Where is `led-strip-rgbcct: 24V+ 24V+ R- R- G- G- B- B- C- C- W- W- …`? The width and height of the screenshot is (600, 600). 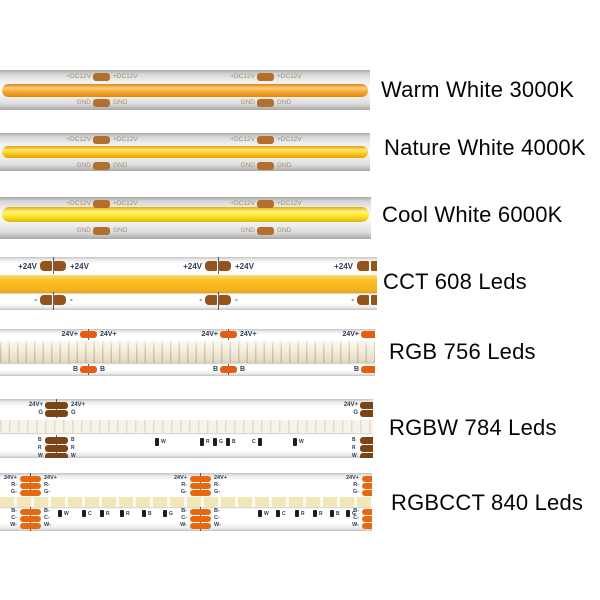 led-strip-rgbcct: 24V+ 24V+ R- R- G- G- B- B- C- C- W- W- … is located at coordinates (186, 502).